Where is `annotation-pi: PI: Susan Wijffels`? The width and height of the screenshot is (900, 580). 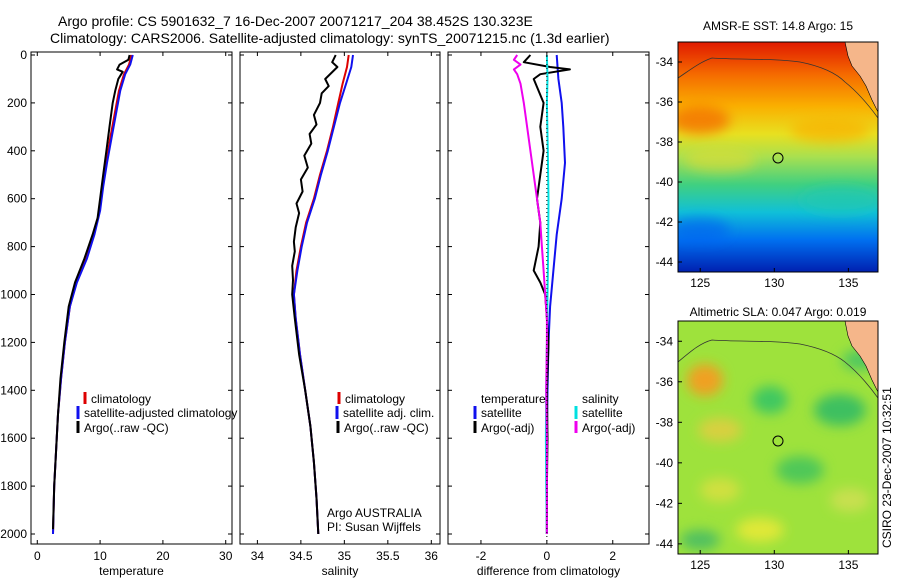
annotation-pi: PI: Susan Wijffels is located at coordinates (374, 527).